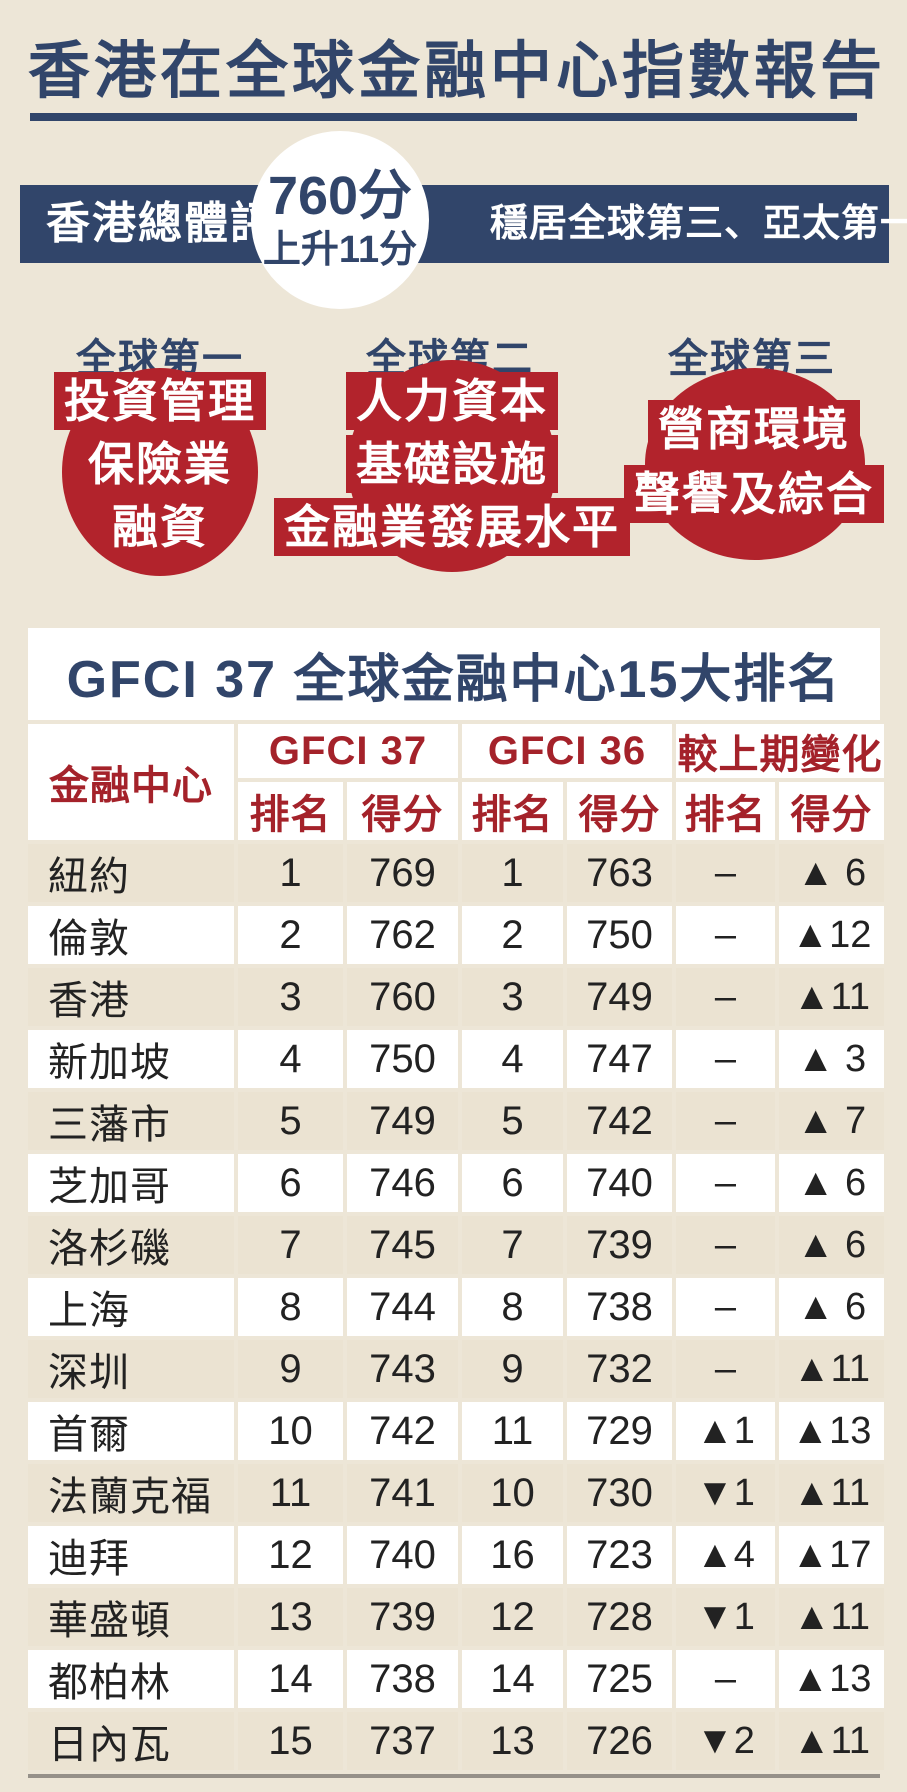  What do you see at coordinates (402, 1307) in the screenshot?
I see `gfci37-score-cell: 744` at bounding box center [402, 1307].